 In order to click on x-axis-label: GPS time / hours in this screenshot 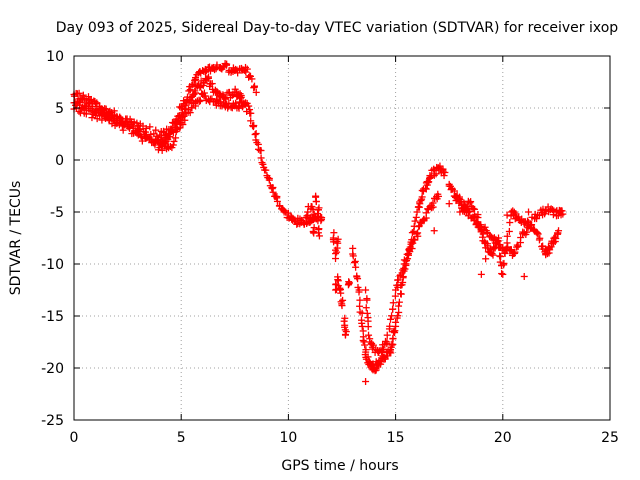, I will do `click(339, 466)`.